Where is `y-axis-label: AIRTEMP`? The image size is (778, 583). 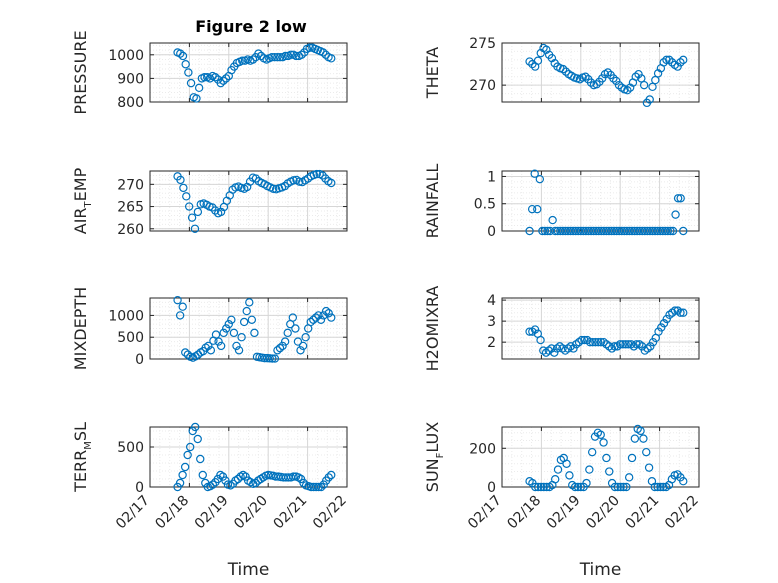 y-axis-label: AIRTEMP is located at coordinates (82, 200).